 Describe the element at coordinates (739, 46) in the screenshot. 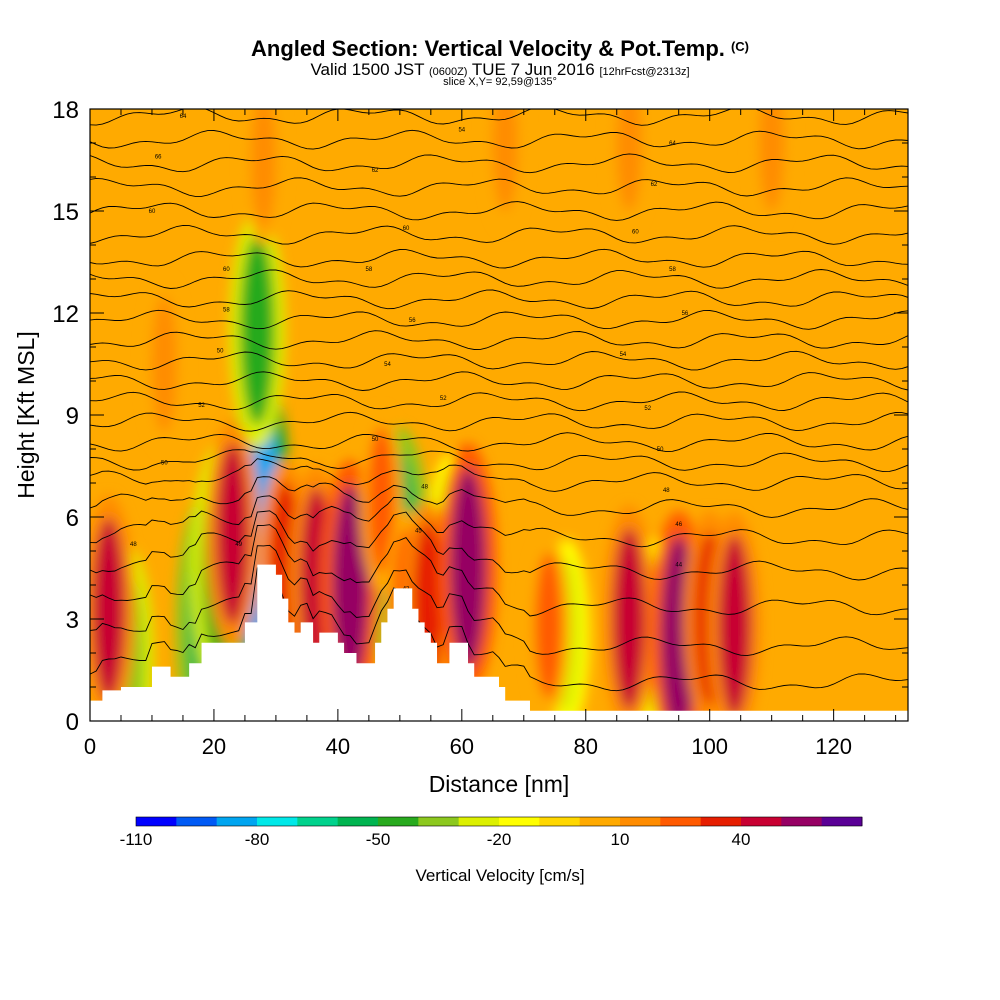

I see `copyright-mark: (C)` at that location.